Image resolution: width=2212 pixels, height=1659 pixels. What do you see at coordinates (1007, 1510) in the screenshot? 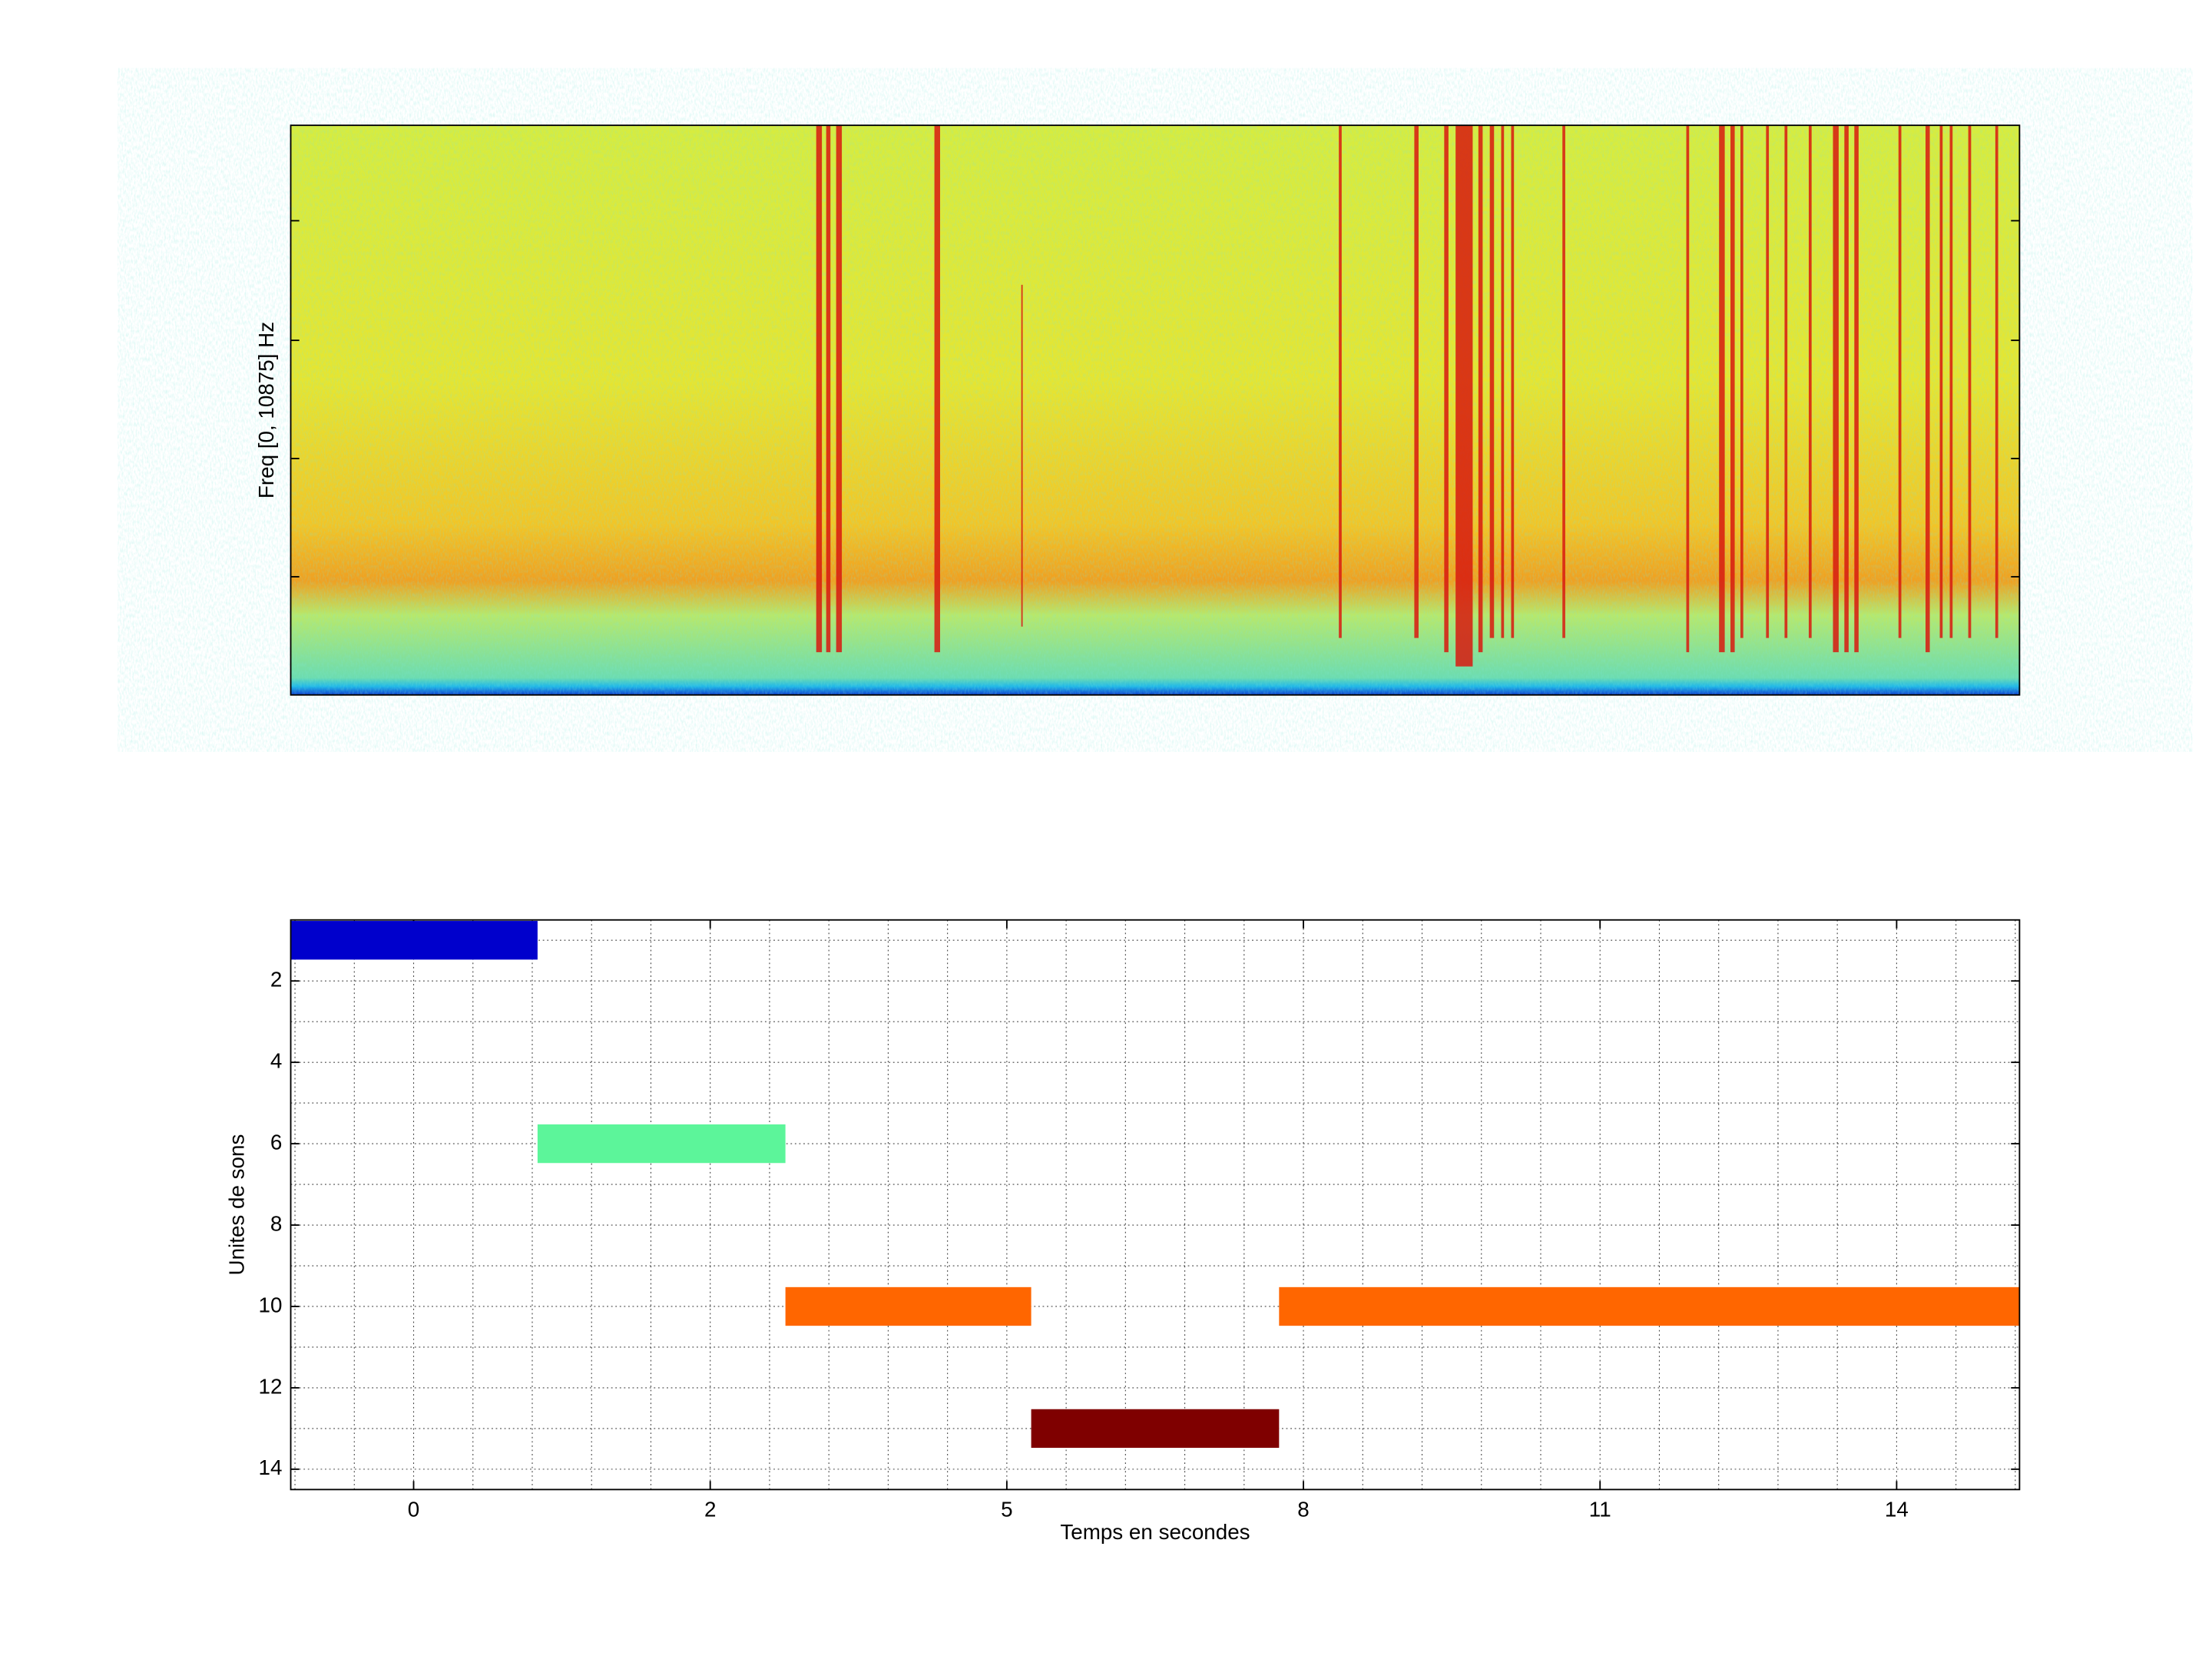
I see `x-tick-label: 5` at bounding box center [1007, 1510].